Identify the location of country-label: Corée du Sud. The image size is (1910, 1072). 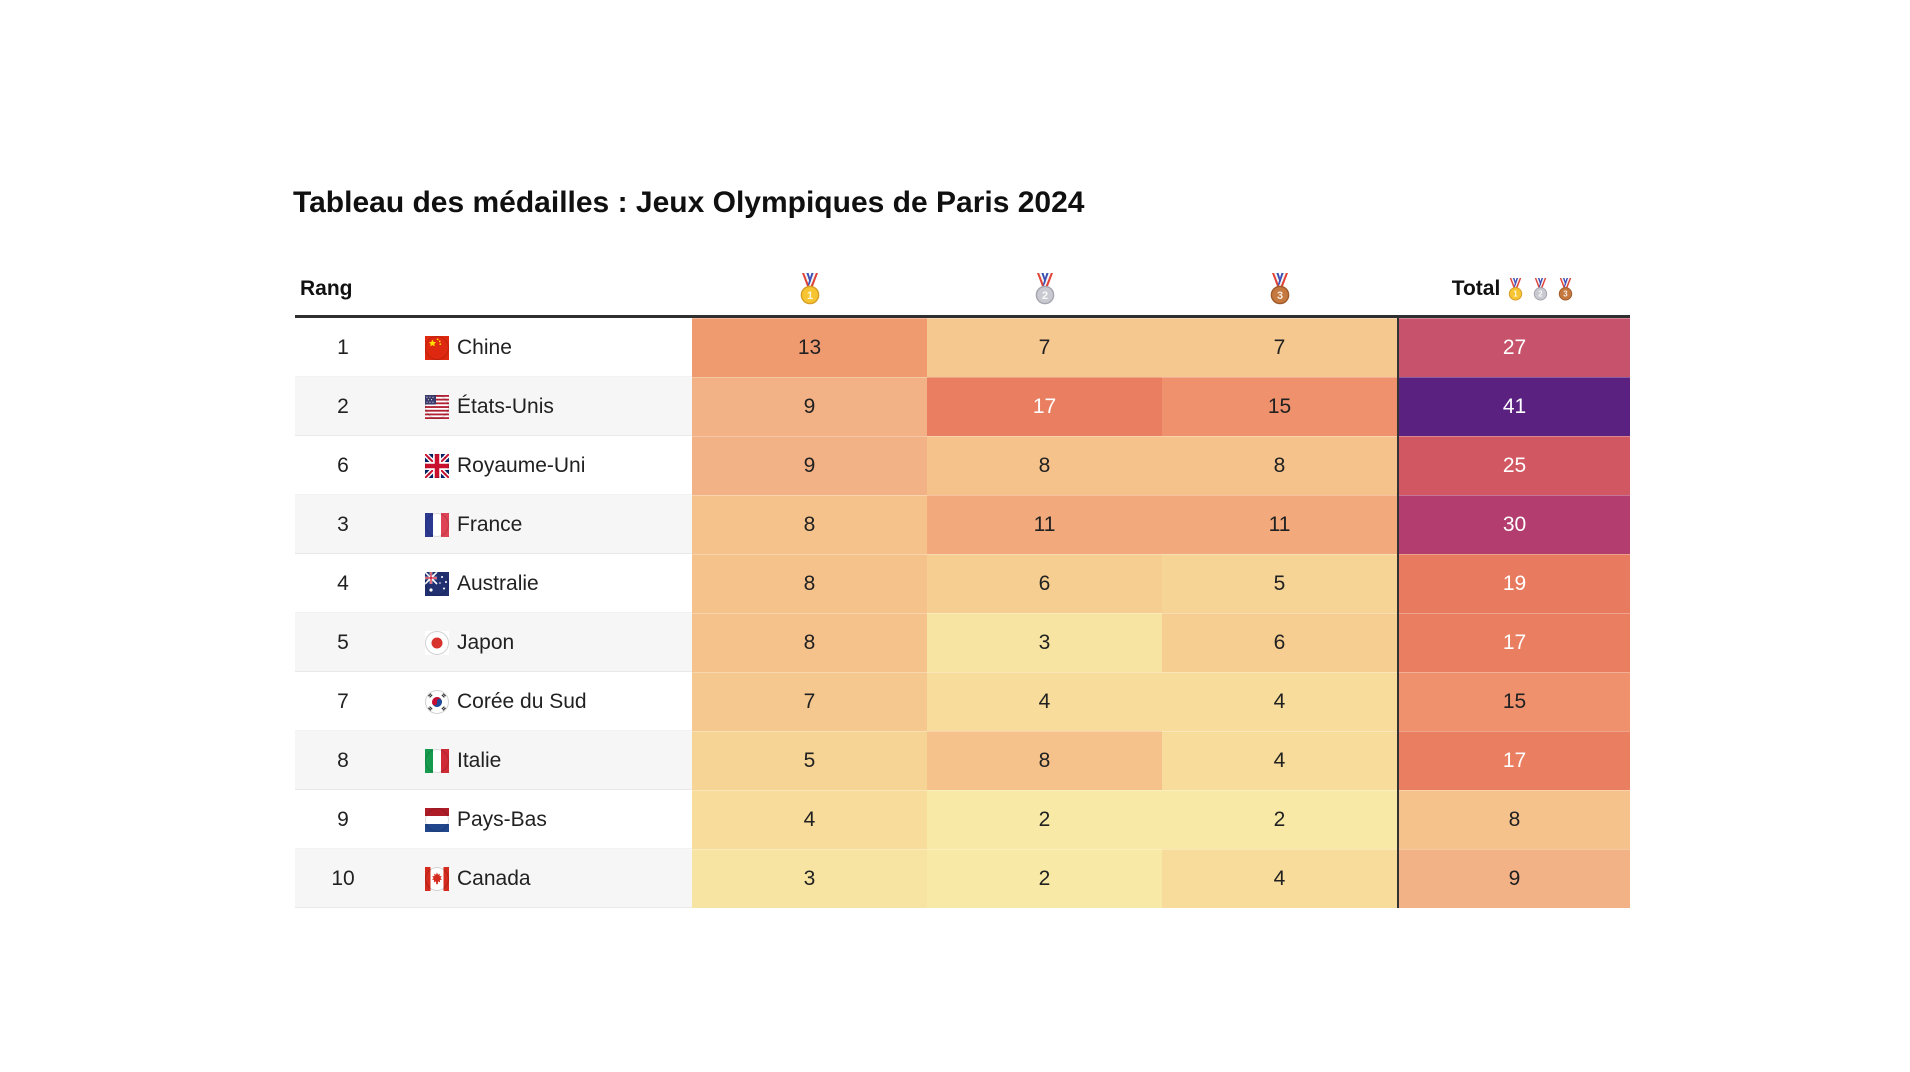
(522, 701).